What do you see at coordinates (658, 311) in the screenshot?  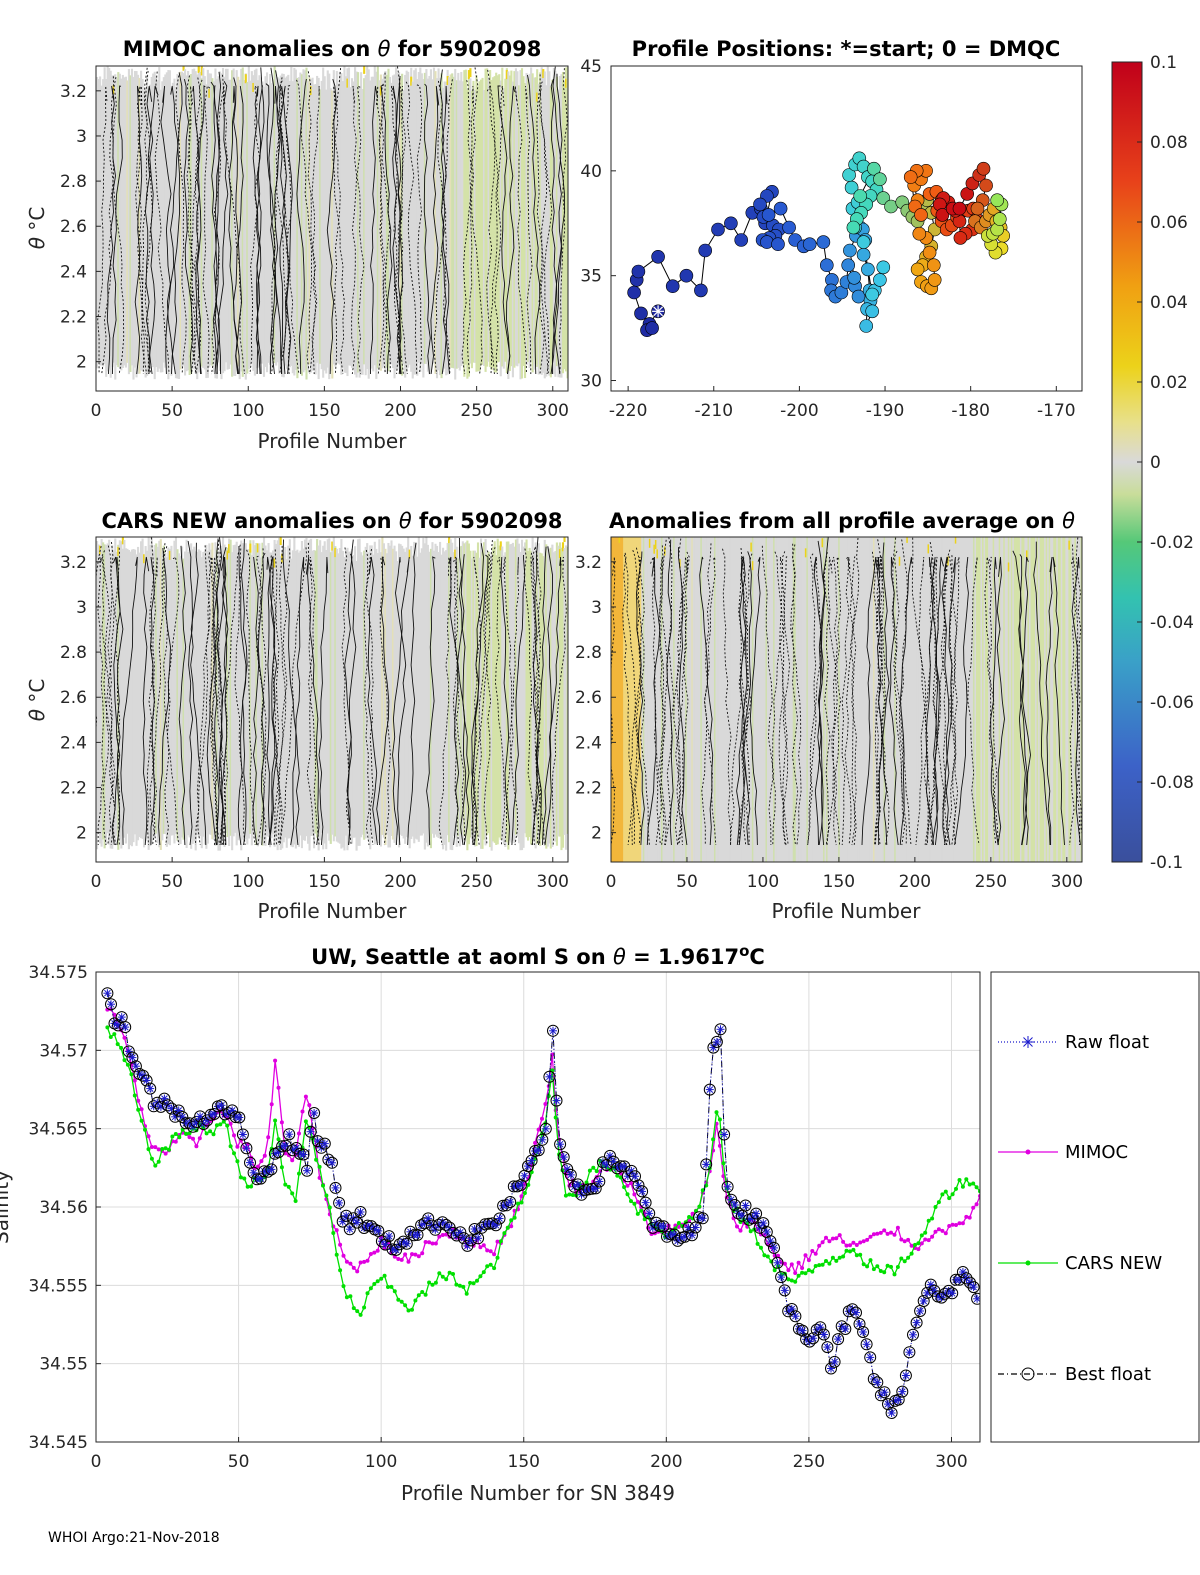 I see `start-marker` at bounding box center [658, 311].